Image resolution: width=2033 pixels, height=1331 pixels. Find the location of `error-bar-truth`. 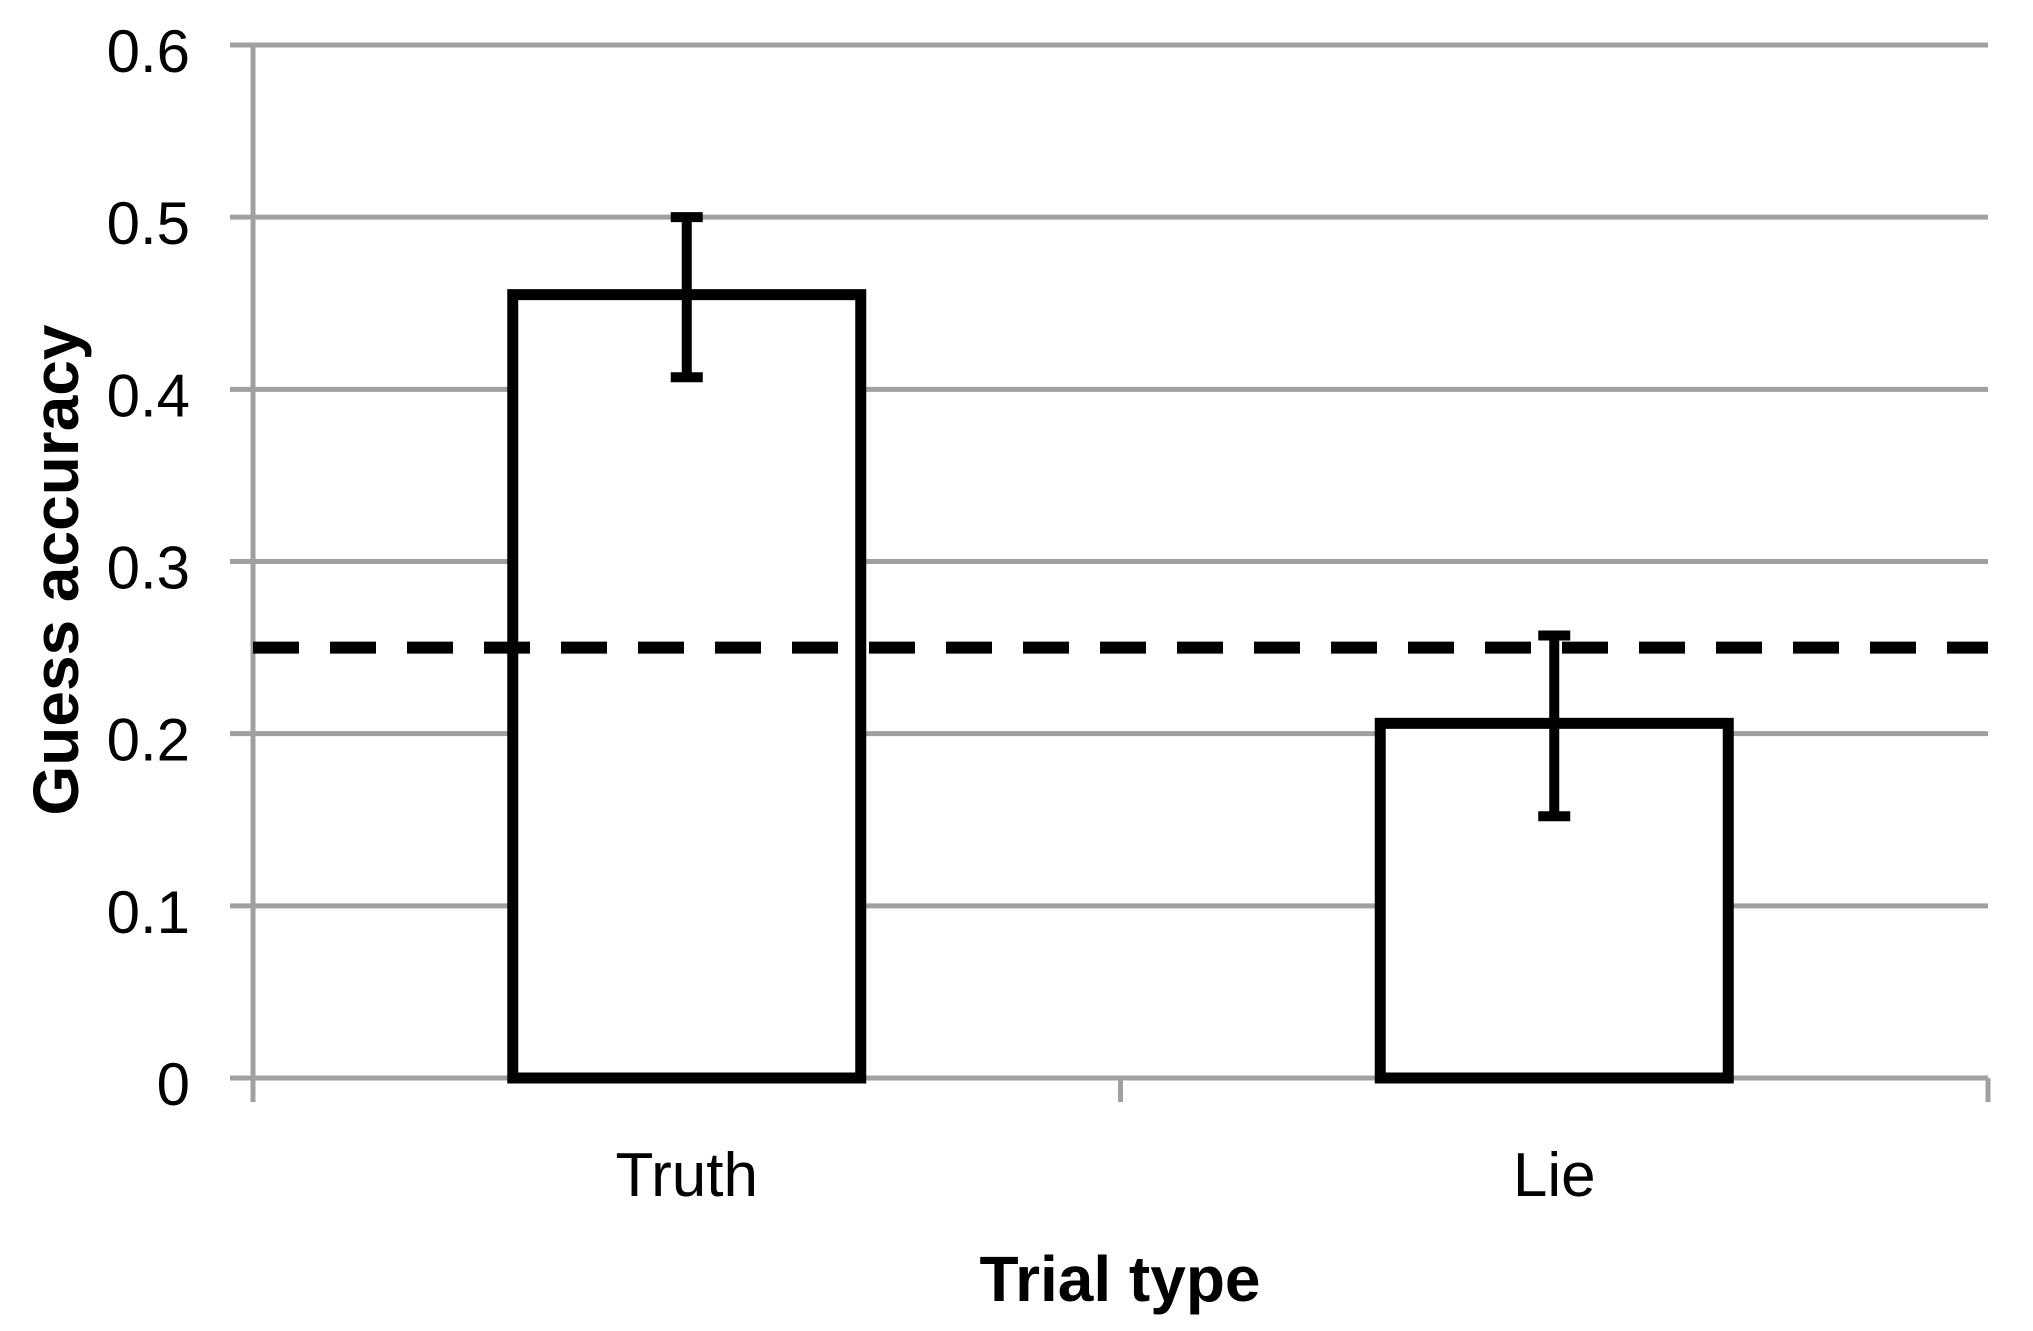

error-bar-truth is located at coordinates (686, 297).